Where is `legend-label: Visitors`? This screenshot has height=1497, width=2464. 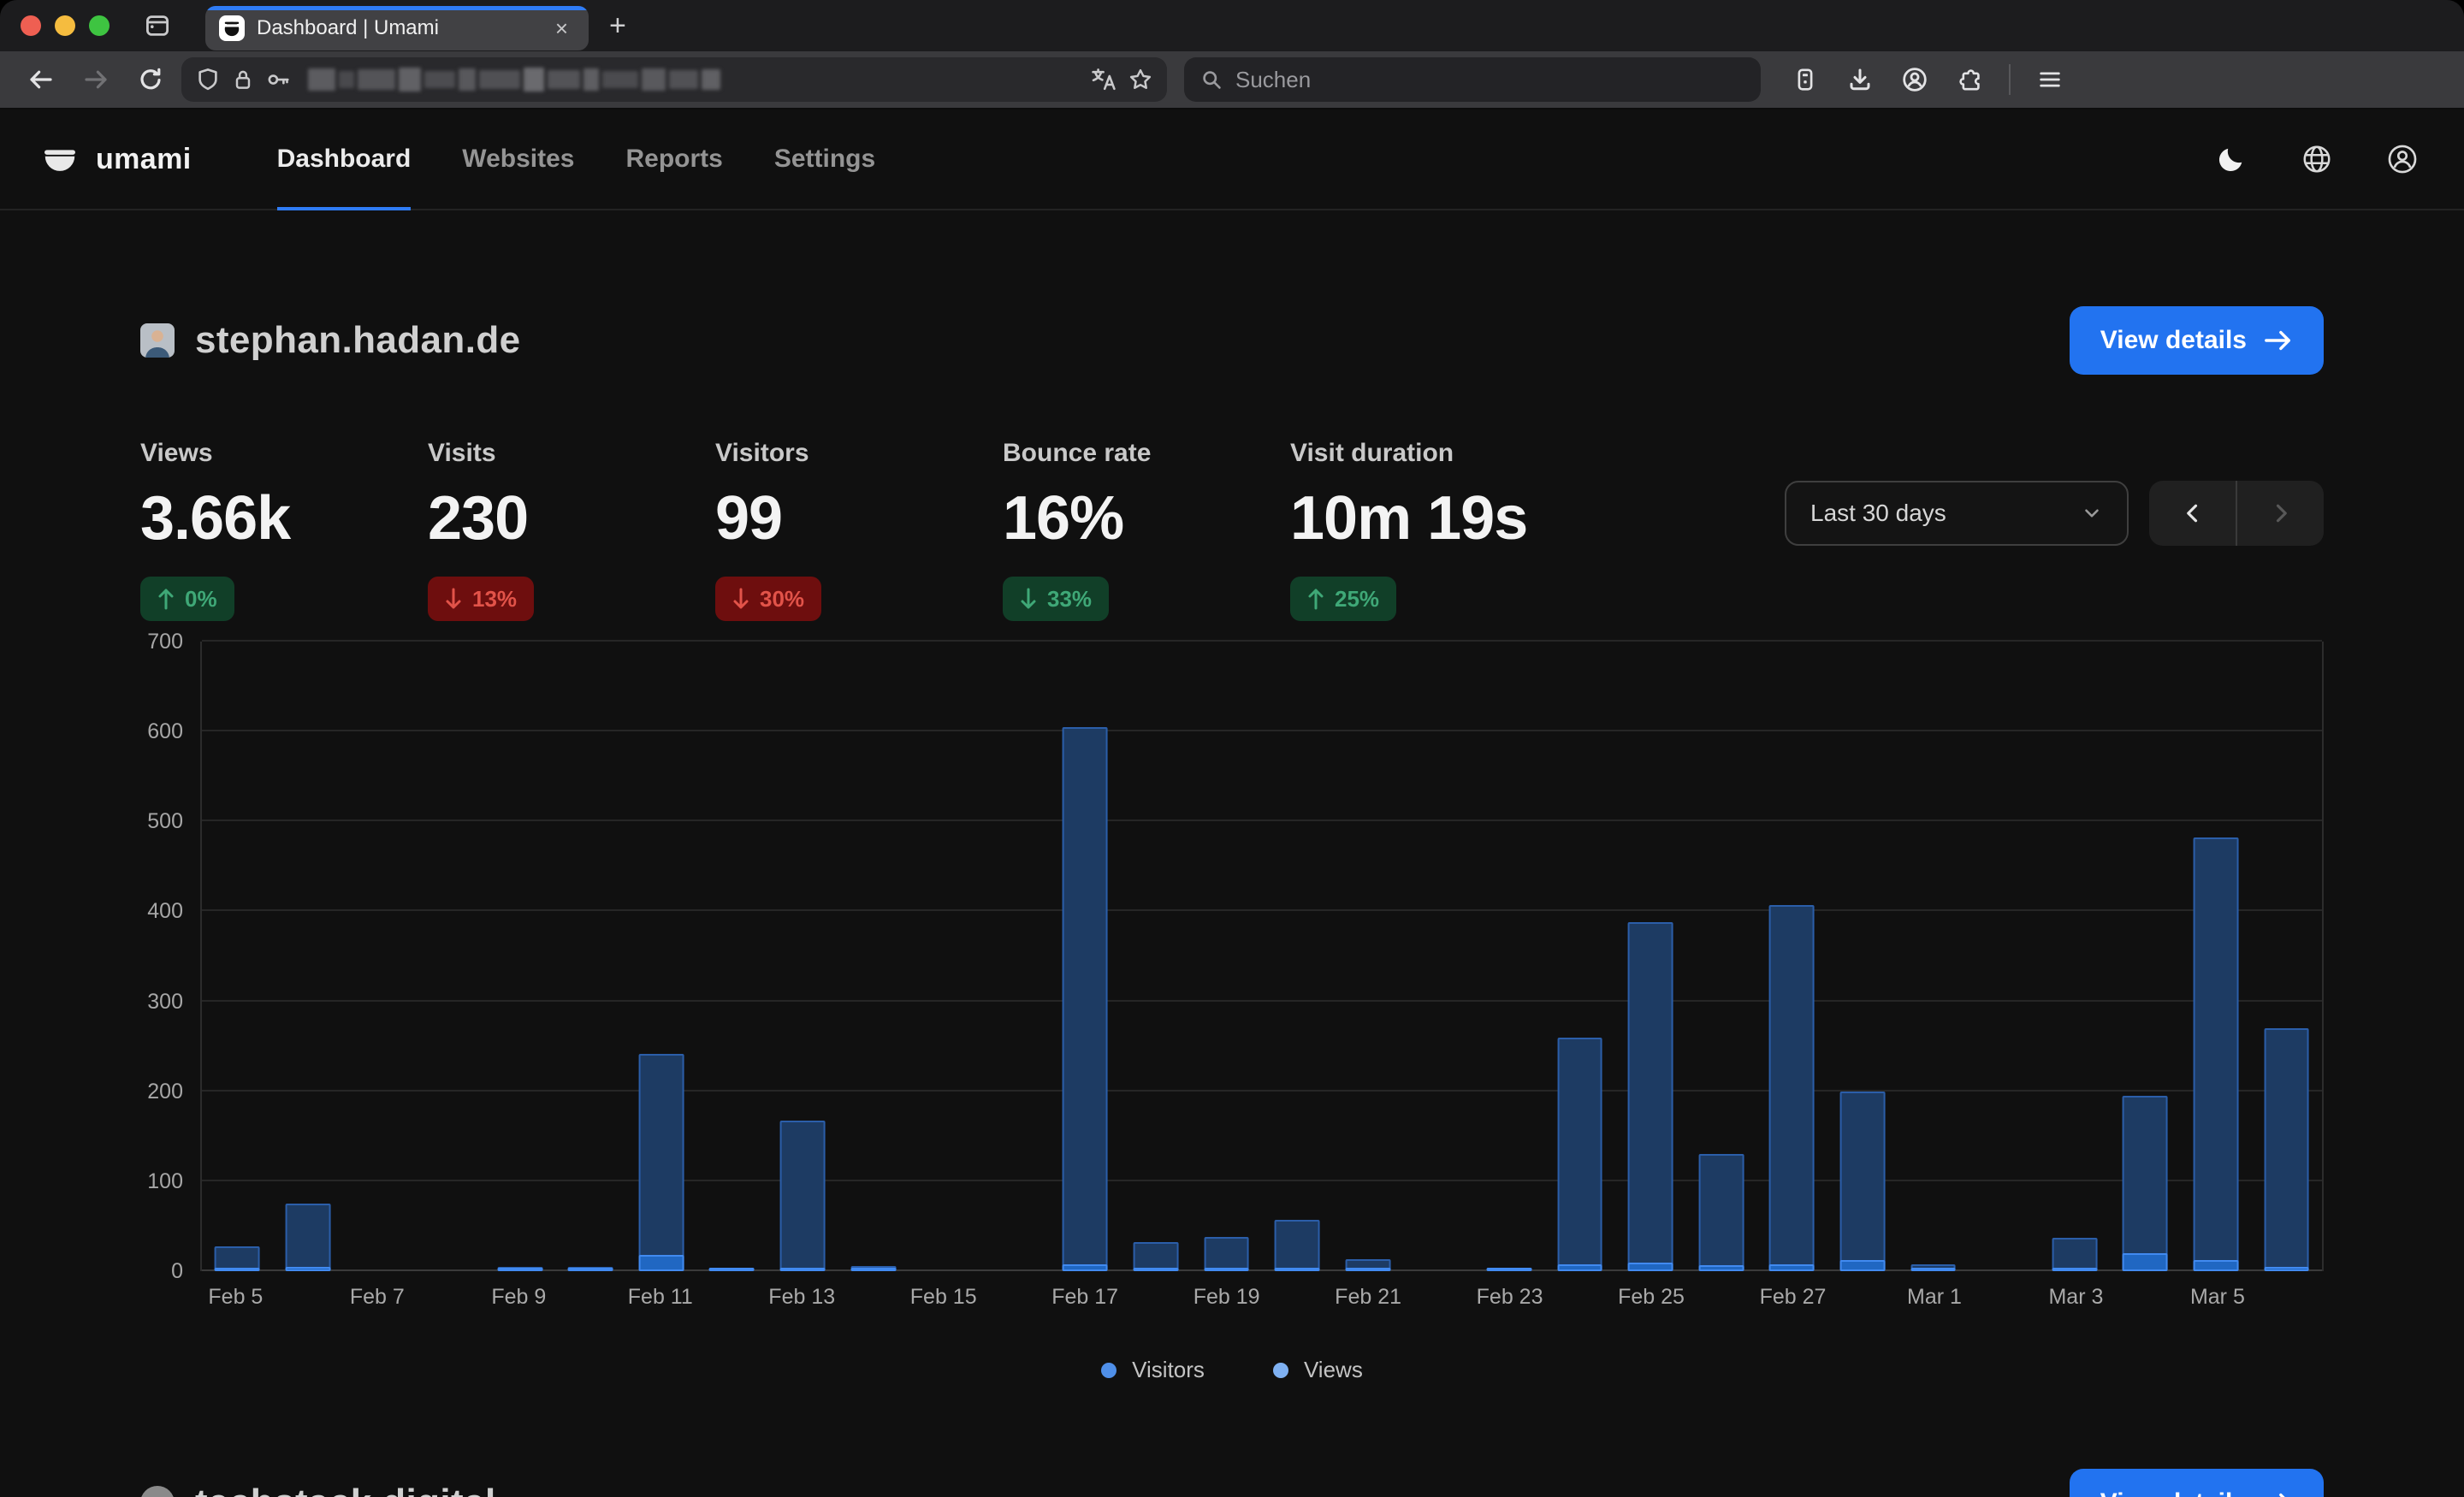 legend-label: Visitors is located at coordinates (1168, 1369).